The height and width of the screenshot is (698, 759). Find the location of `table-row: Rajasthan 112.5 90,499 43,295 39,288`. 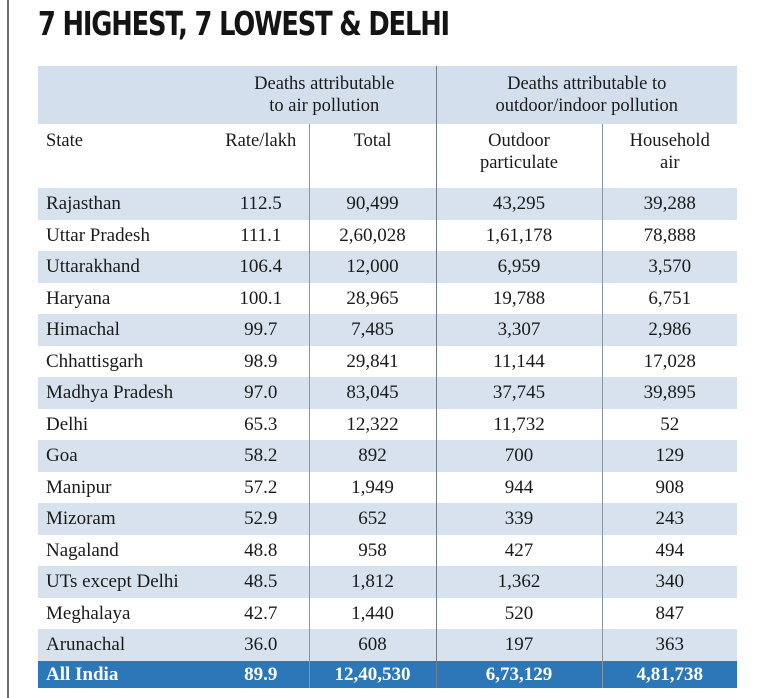

table-row: Rajasthan 112.5 90,499 43,295 39,288 is located at coordinates (387, 204).